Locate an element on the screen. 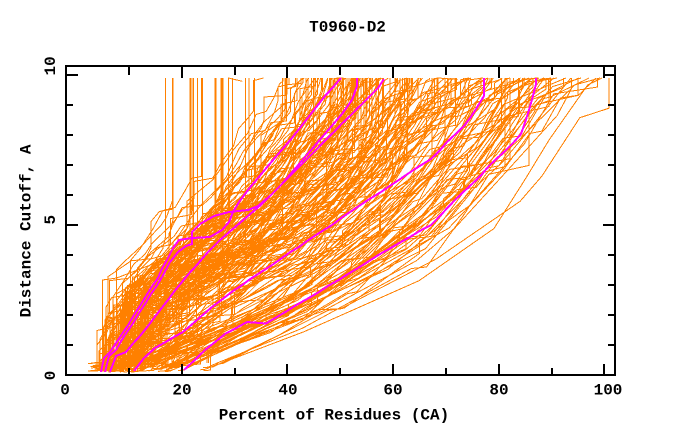  svg-text: 60 is located at coordinates (392, 391).